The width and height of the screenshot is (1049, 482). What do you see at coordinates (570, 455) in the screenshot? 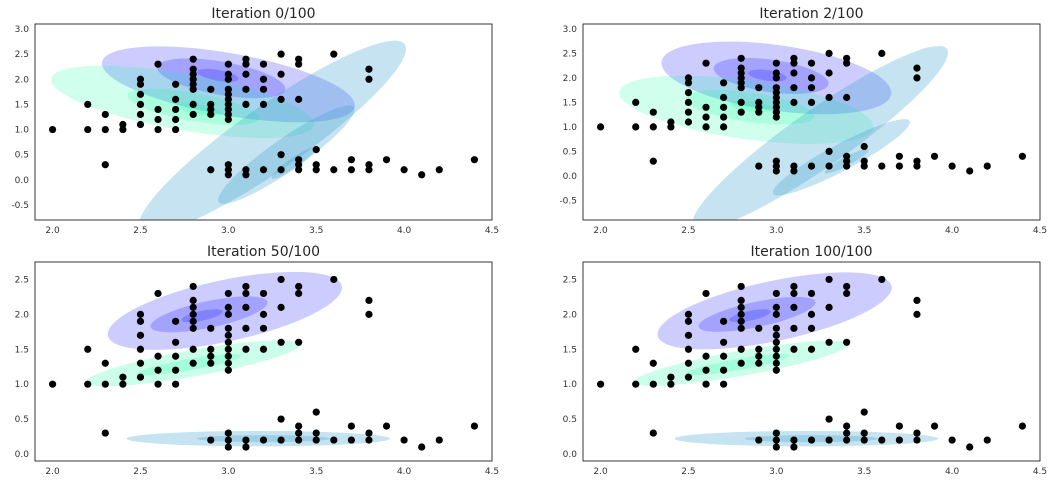
I see `y-tick-label: 0.0` at bounding box center [570, 455].